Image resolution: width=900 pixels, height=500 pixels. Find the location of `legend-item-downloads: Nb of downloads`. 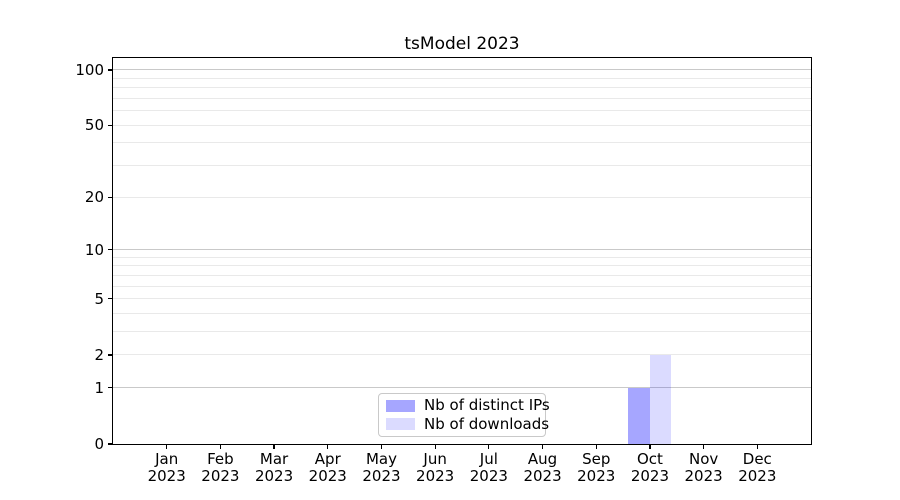

legend-item-downloads: Nb of downloads is located at coordinates (467, 424).